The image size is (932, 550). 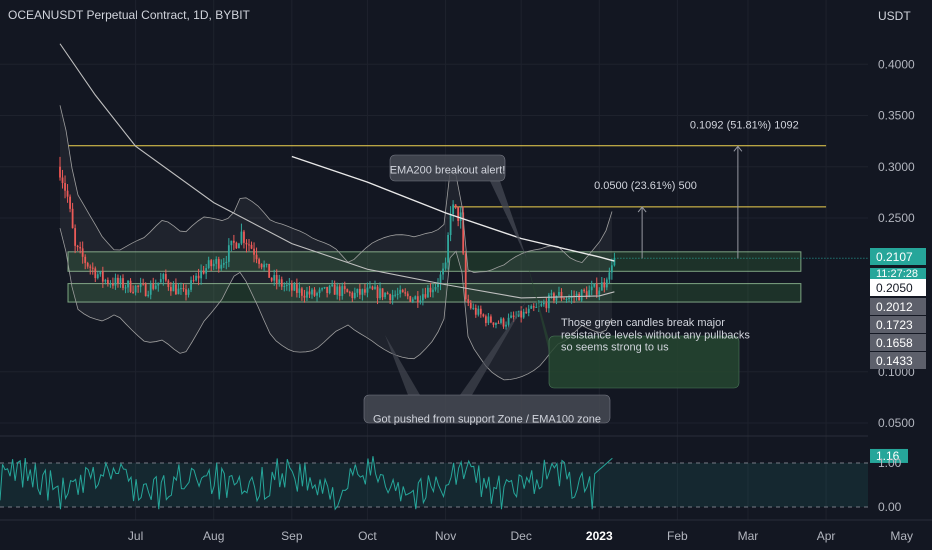 What do you see at coordinates (643, 323) in the screenshot?
I see `callout-text: Those green candles break major` at bounding box center [643, 323].